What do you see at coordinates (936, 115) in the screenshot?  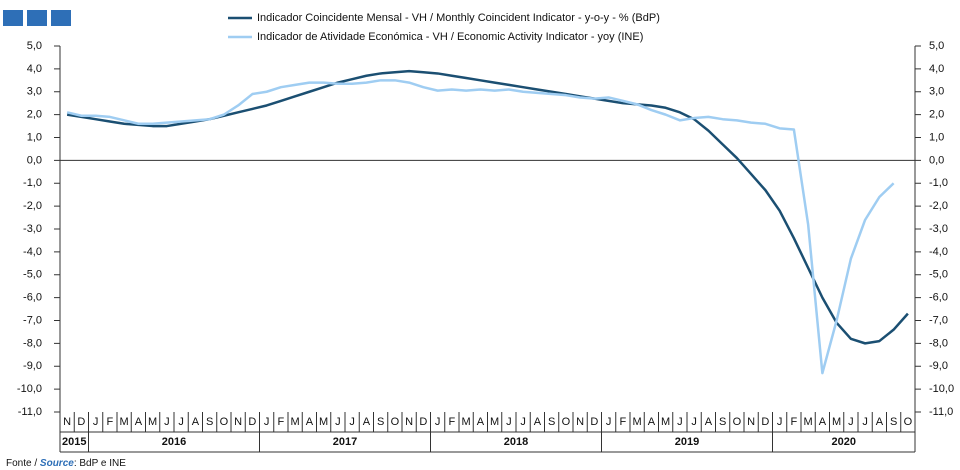 I see `y2-tick-label: 2,0` at bounding box center [936, 115].